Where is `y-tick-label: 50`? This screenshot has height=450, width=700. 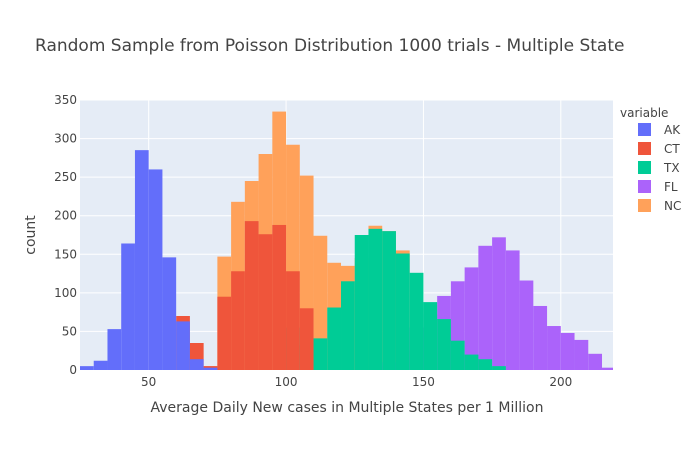 y-tick-label: 50 is located at coordinates (69, 331).